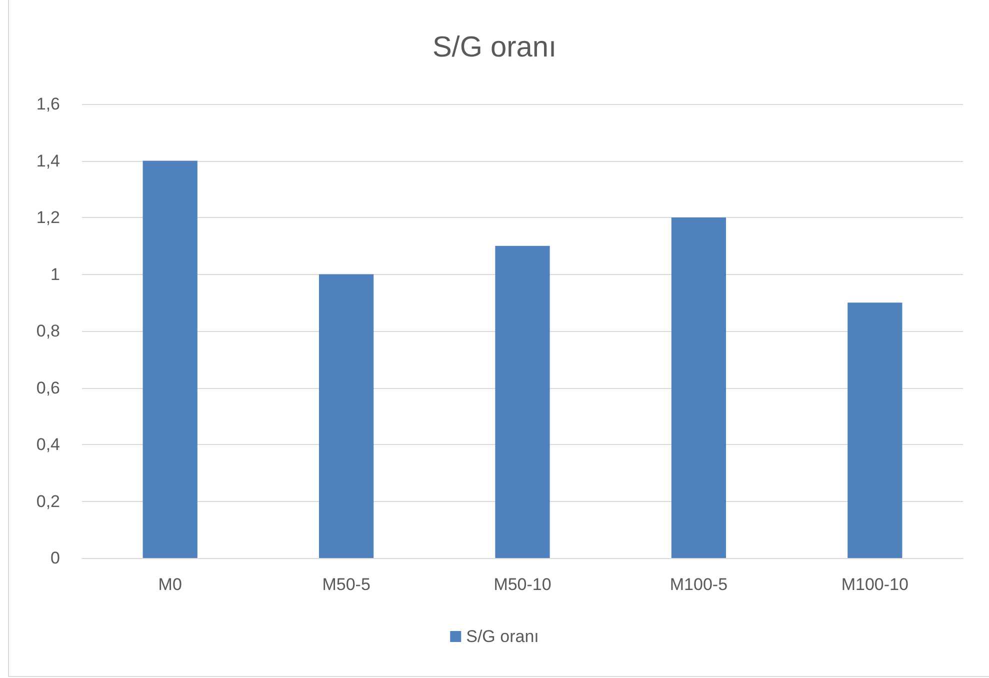 This screenshot has height=678, width=989. What do you see at coordinates (523, 584) in the screenshot?
I see `x-tick-label: M50-10` at bounding box center [523, 584].